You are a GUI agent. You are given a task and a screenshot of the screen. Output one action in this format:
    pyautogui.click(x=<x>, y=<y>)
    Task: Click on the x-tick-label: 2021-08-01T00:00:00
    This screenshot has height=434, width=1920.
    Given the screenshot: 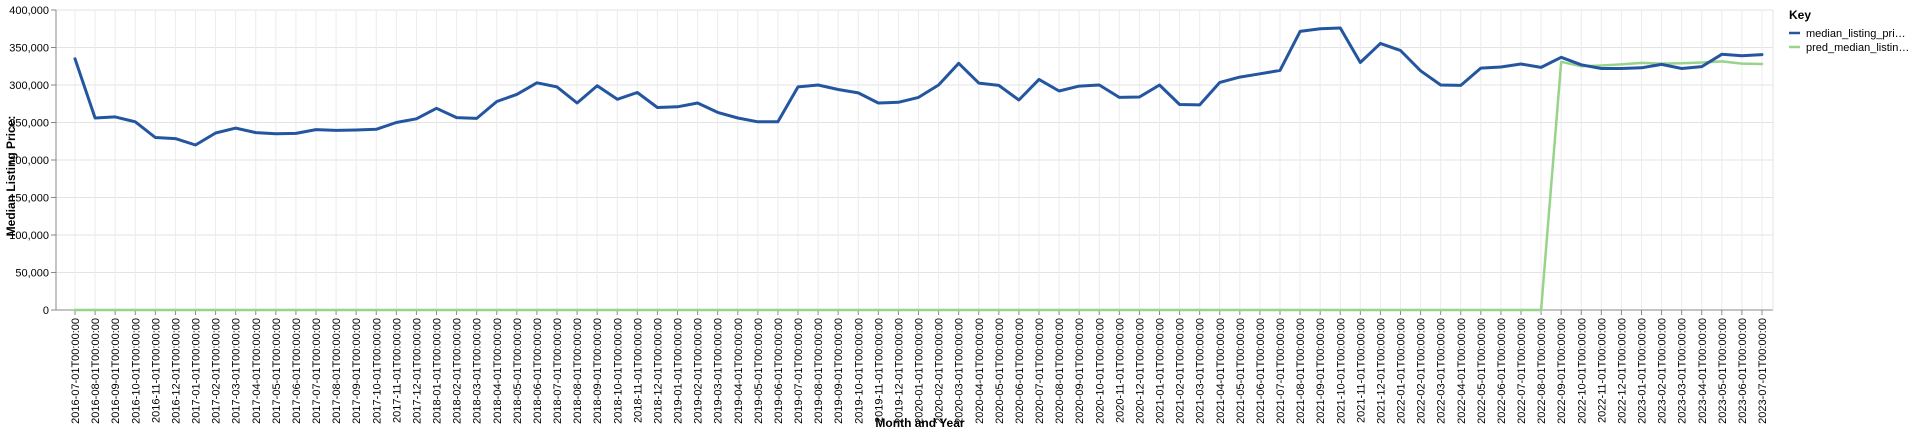 What is the action you would take?
    pyautogui.click(x=1301, y=371)
    